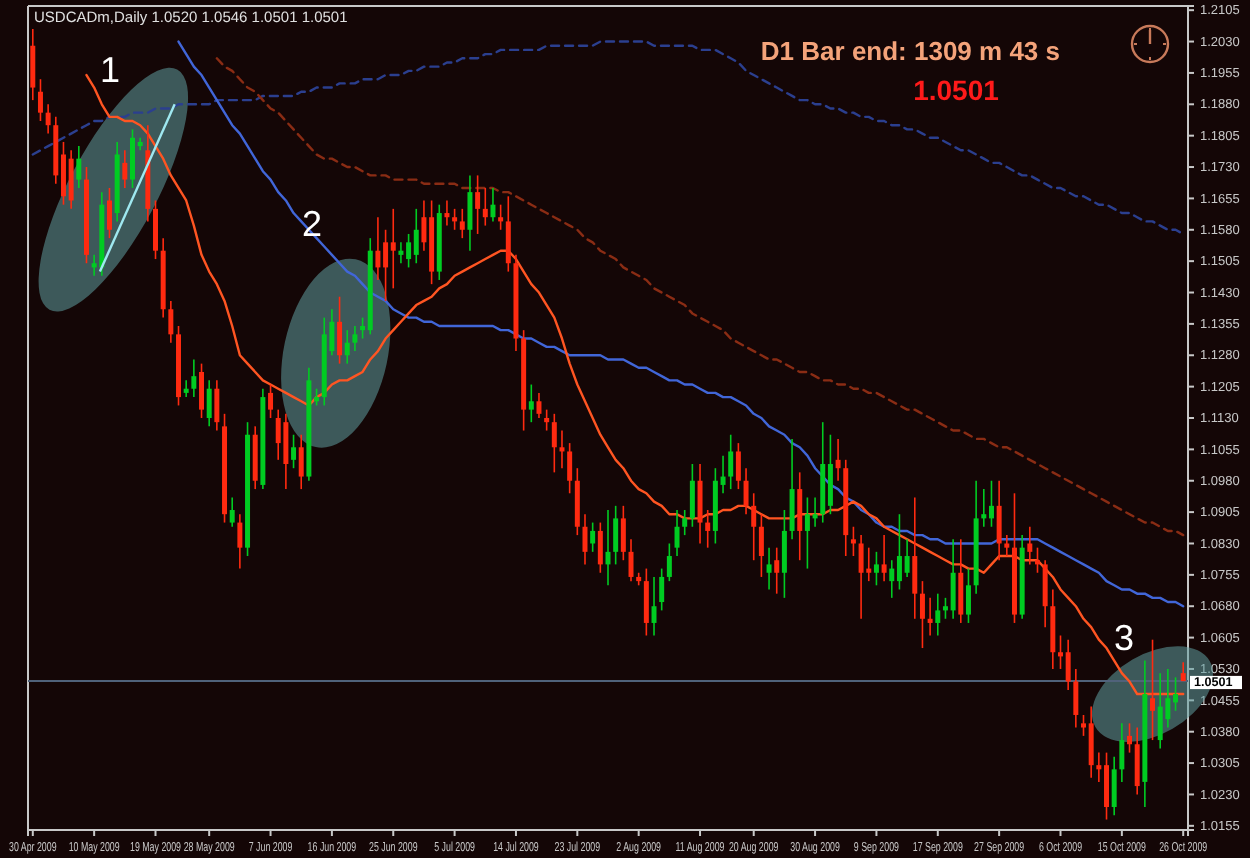 The width and height of the screenshot is (1250, 858). What do you see at coordinates (956, 90) in the screenshot?
I see `annotation: 1.0501` at bounding box center [956, 90].